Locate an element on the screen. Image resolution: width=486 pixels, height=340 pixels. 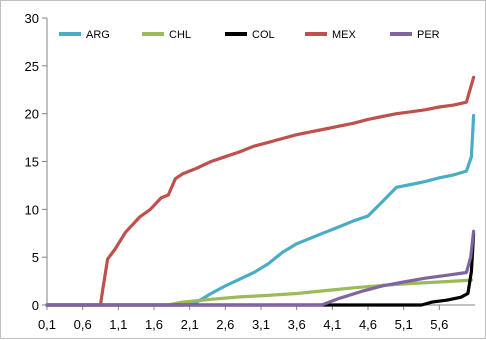
legend-label-chl: CHL is located at coordinates (180, 35).